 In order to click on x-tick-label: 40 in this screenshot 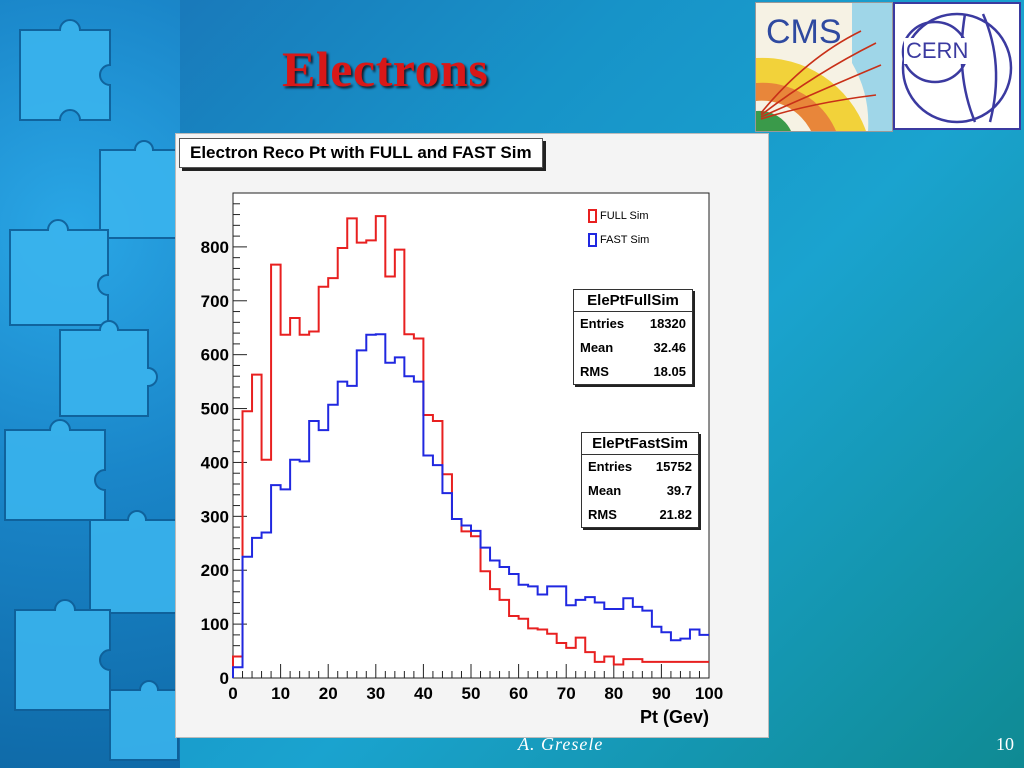, I will do `click(423, 693)`.